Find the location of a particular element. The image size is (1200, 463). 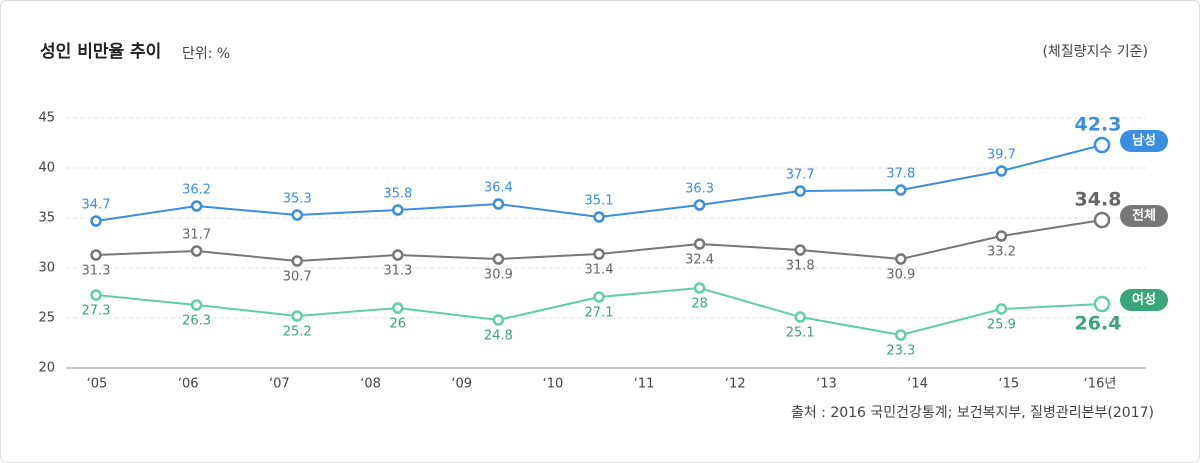

y-tick-label: 35 is located at coordinates (46, 218).